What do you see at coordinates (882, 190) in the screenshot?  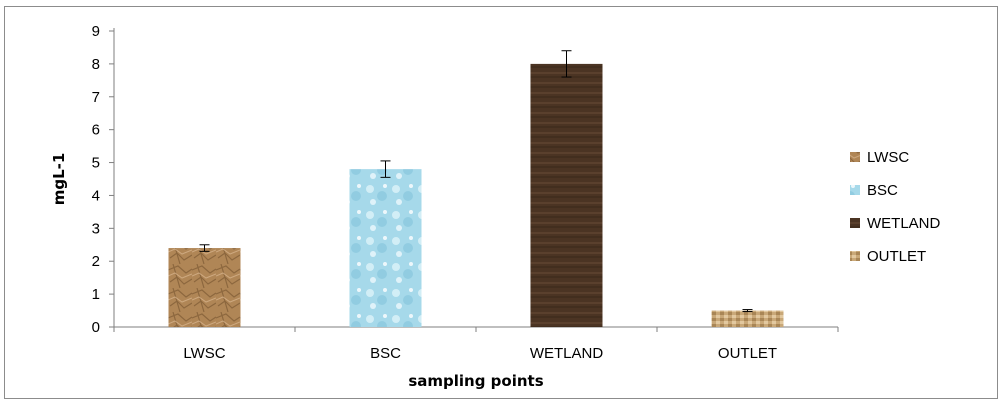 I see `legend-label: BSC` at bounding box center [882, 190].